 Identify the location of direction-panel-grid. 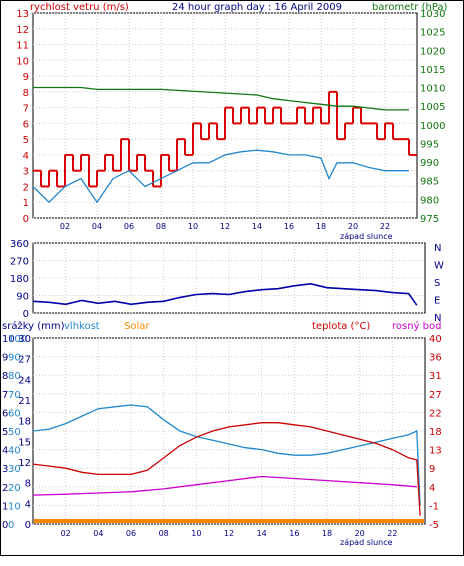
(229, 278).